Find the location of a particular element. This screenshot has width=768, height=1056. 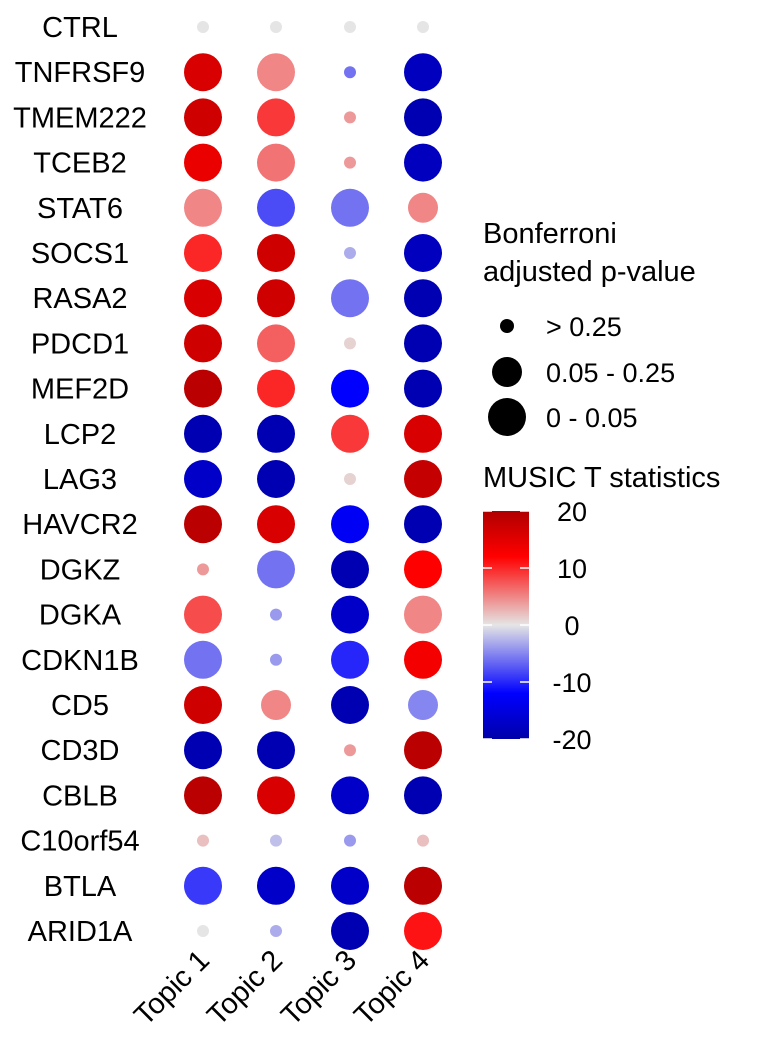

row-label-tceb2: TCEB2 is located at coordinates (79, 164).